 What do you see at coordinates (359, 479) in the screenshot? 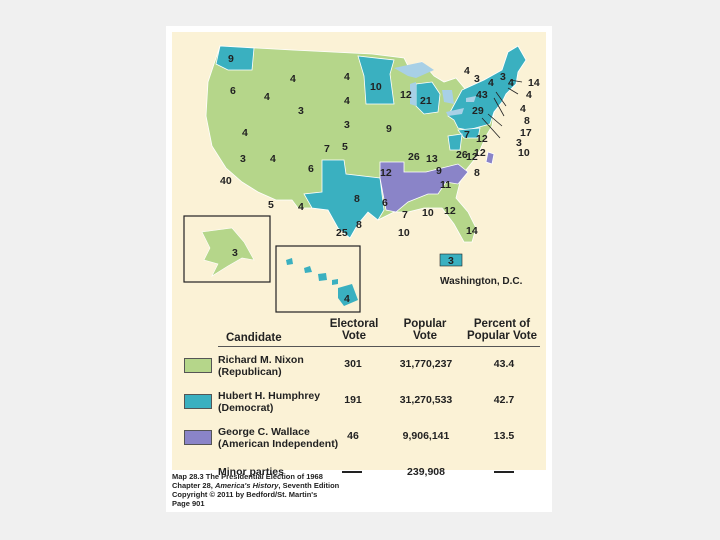
I see `legend-row-minor-parties: Minor parties 239,908` at bounding box center [359, 479].